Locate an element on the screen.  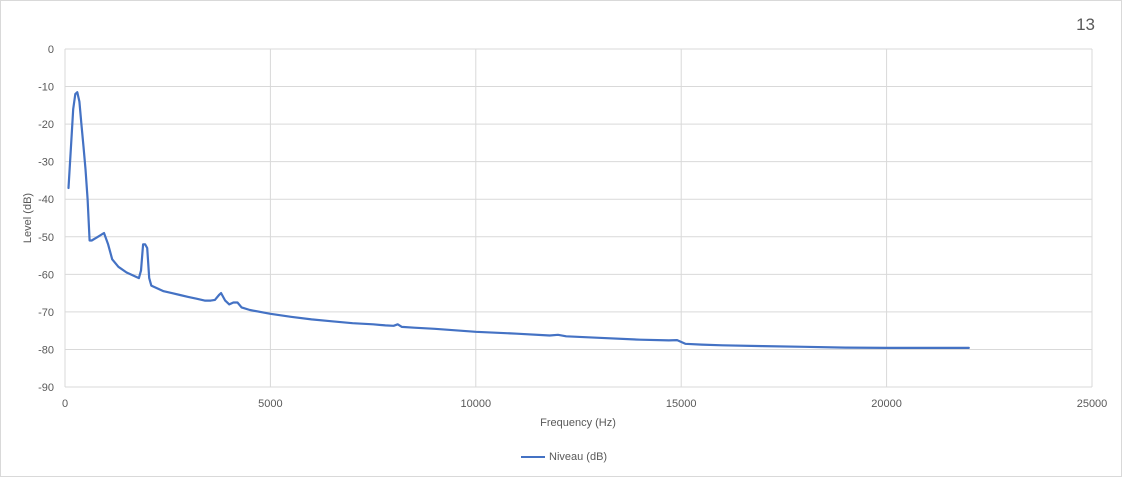
y-tick-label: -50 is located at coordinates (46, 238).